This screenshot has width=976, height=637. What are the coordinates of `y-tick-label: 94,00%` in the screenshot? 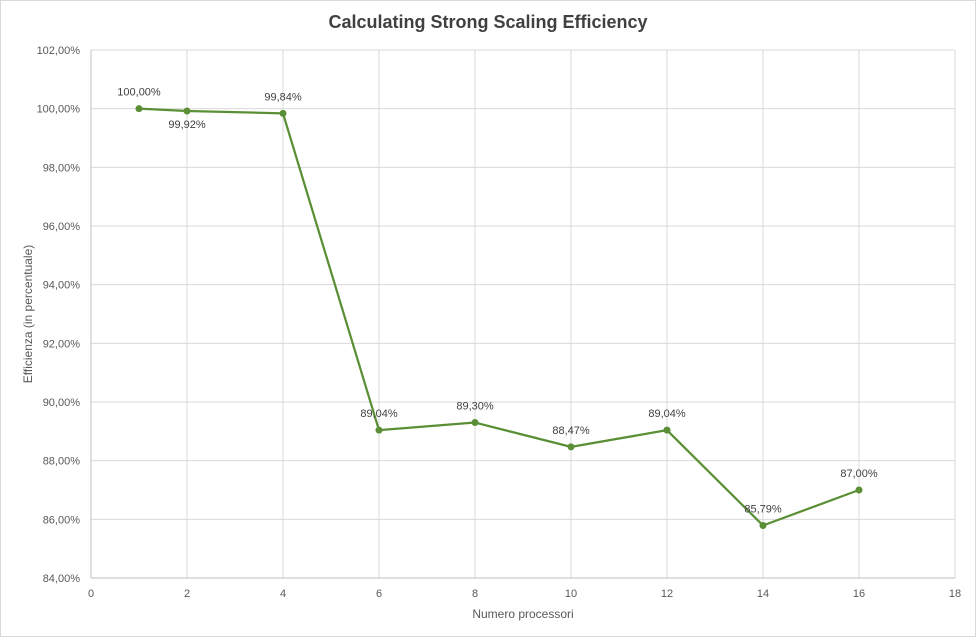 It's located at (62, 286).